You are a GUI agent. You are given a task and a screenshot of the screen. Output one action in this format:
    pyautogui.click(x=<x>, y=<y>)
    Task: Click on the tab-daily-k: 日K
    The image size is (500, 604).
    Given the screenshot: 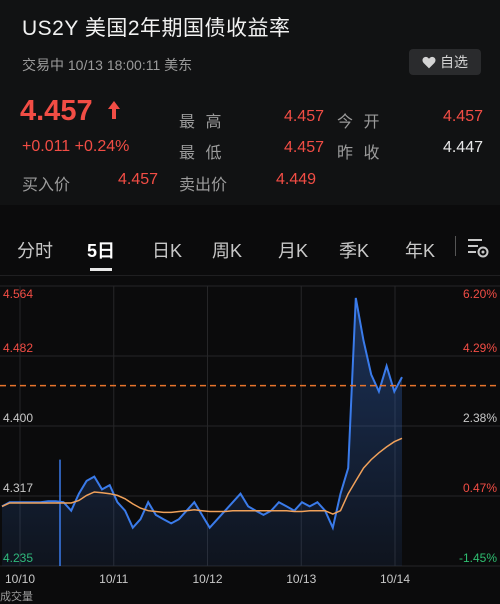 What is the action you would take?
    pyautogui.click(x=167, y=251)
    